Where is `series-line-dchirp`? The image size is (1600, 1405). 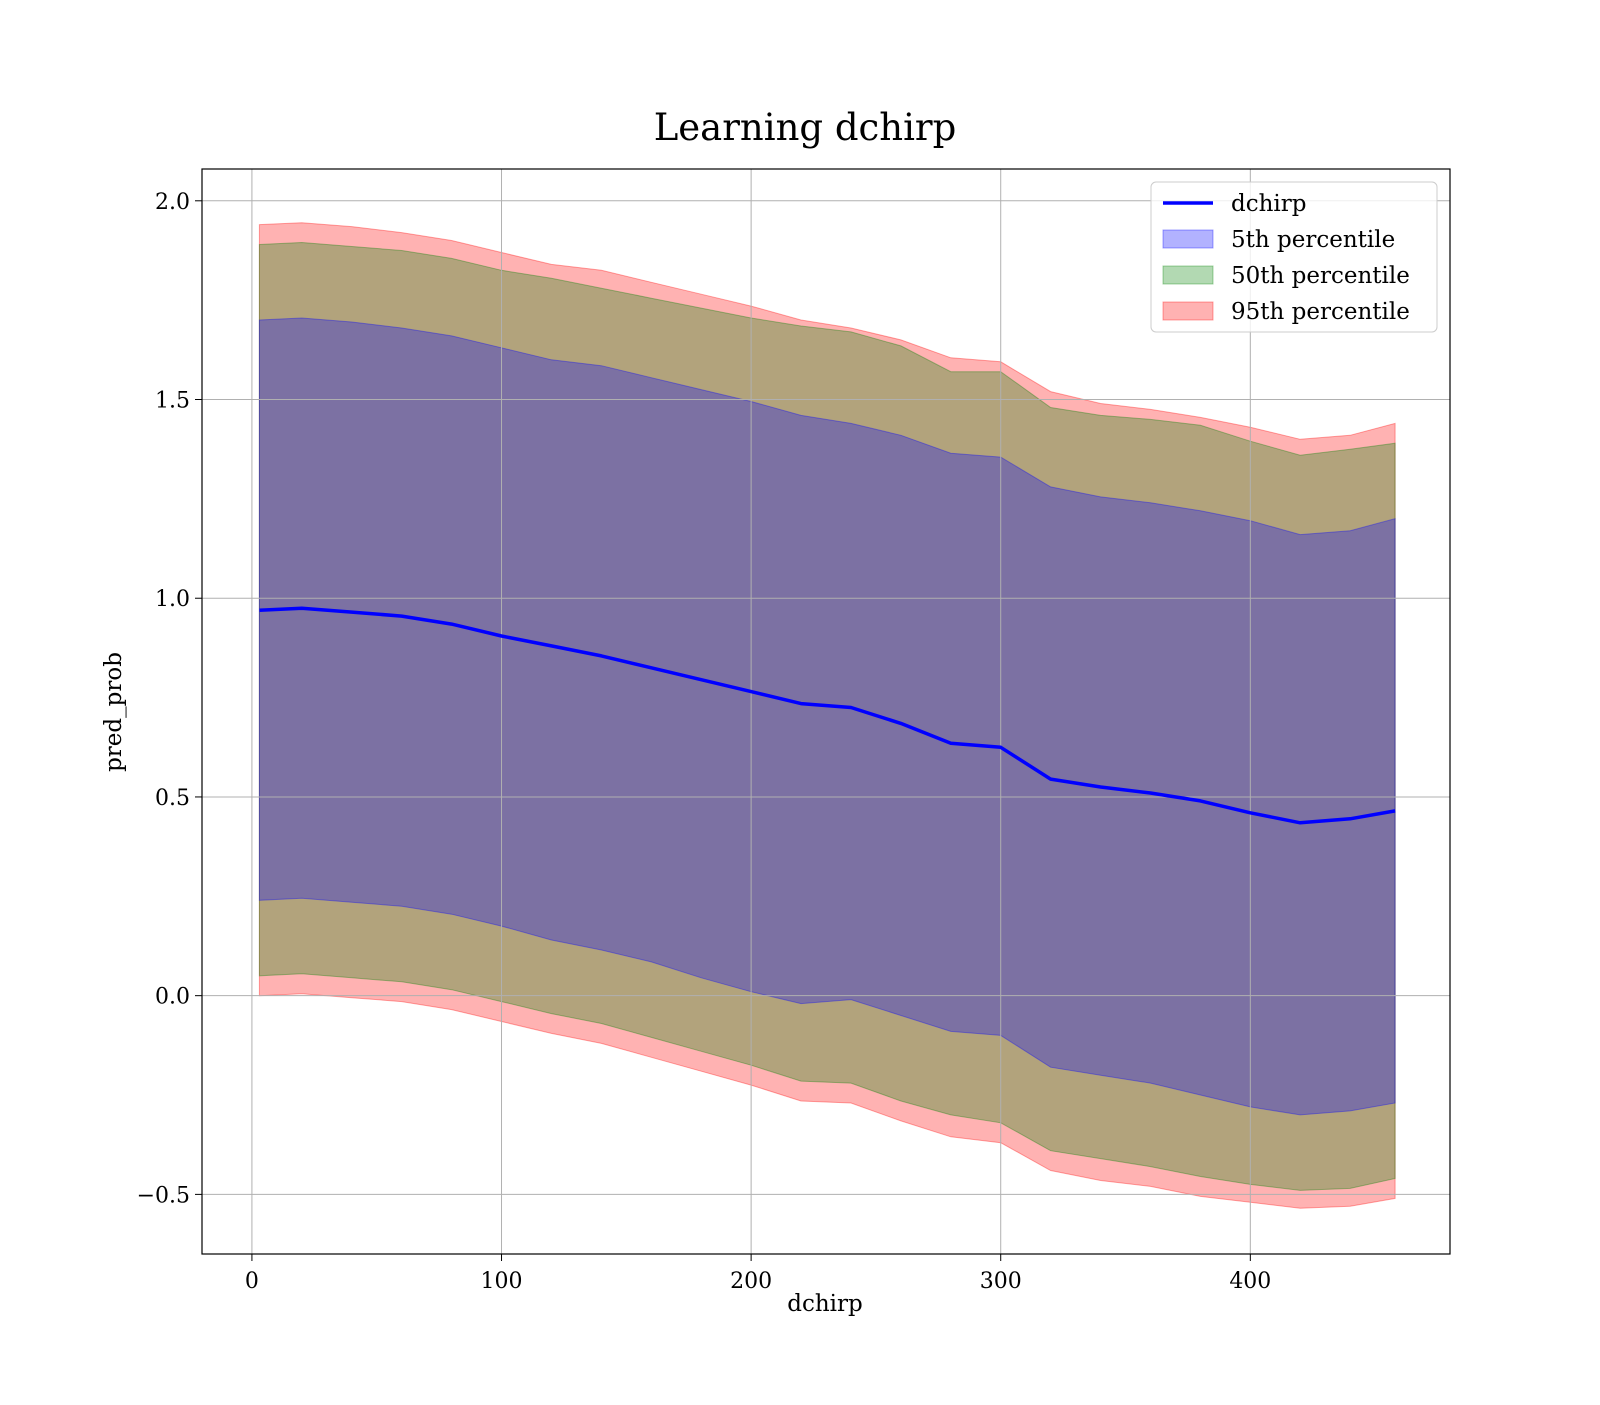
series-line-dchirp is located at coordinates (827, 715).